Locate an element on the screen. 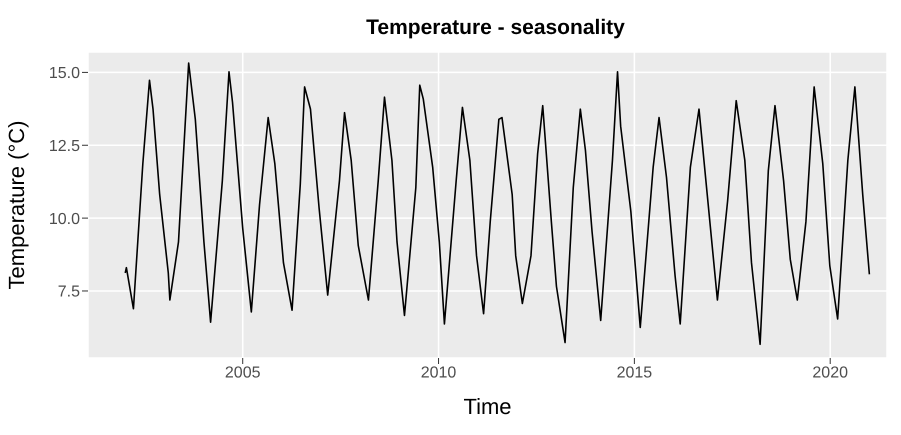  y-tick-label: 12.5 is located at coordinates (64, 146).